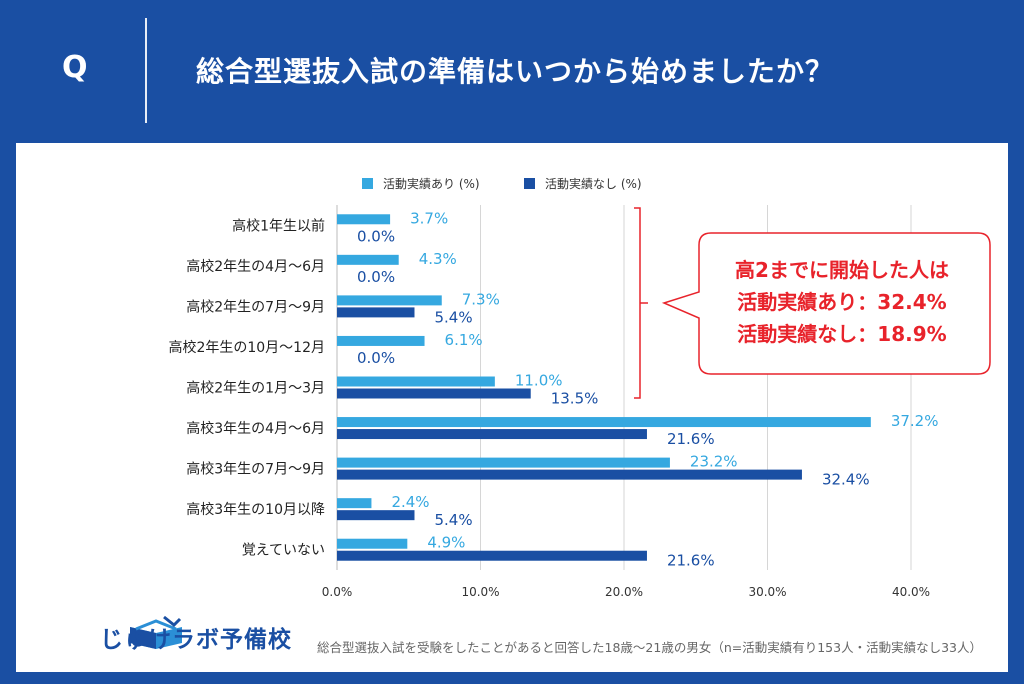  What do you see at coordinates (75, 67) in the screenshot?
I see `question-mark-label: Q` at bounding box center [75, 67].